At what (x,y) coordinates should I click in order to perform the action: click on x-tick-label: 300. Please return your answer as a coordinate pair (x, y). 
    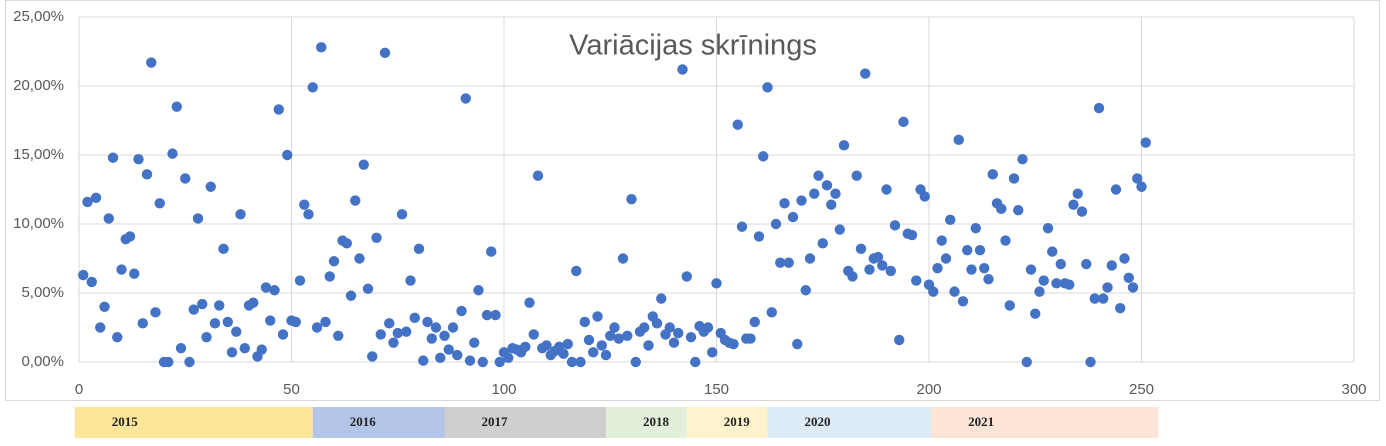
    Looking at the image, I should click on (1353, 389).